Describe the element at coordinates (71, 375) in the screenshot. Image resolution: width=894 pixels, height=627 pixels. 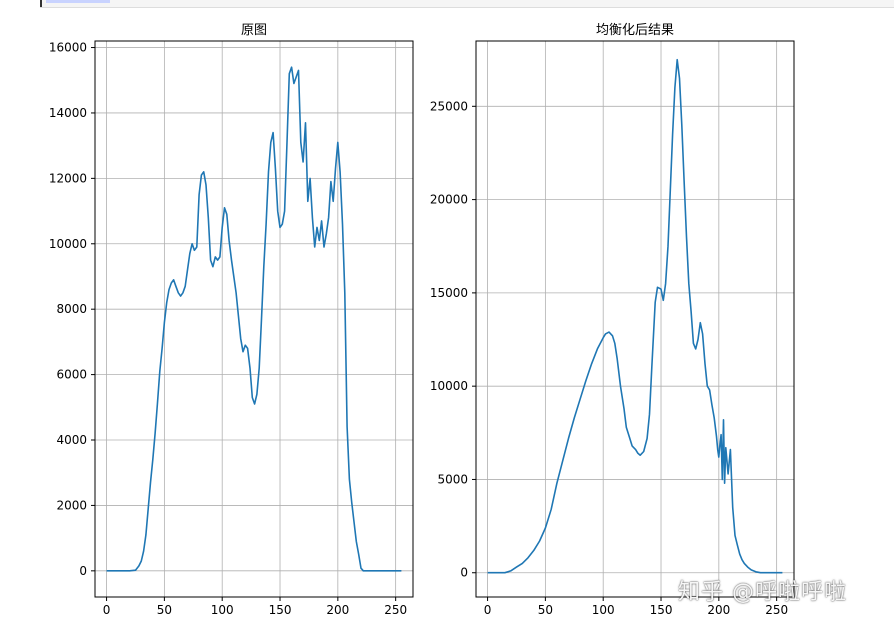
I see `y-tick-label: 6000` at that location.